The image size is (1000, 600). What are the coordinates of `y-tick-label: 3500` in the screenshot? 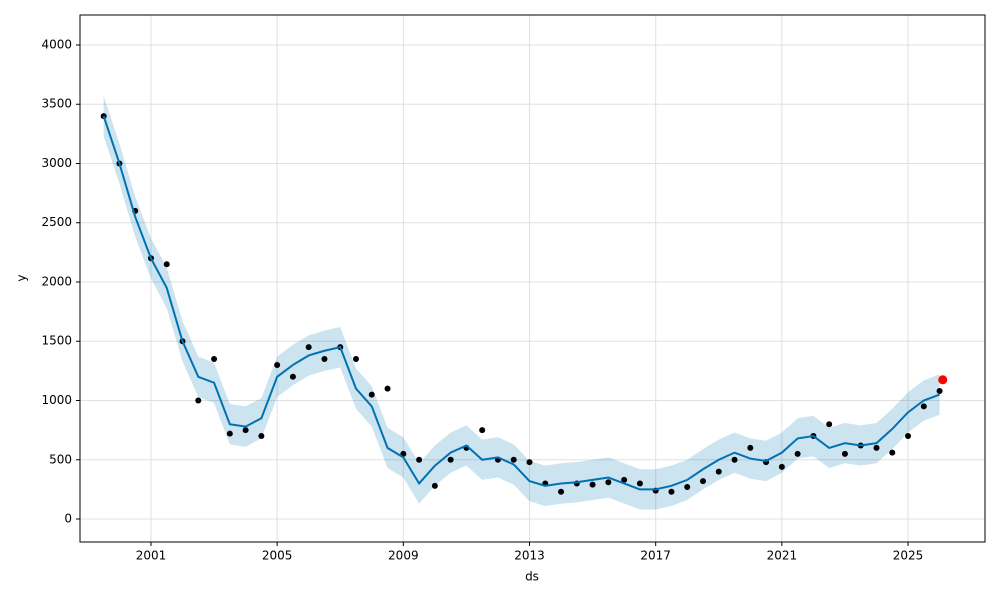 It's located at (56, 104).